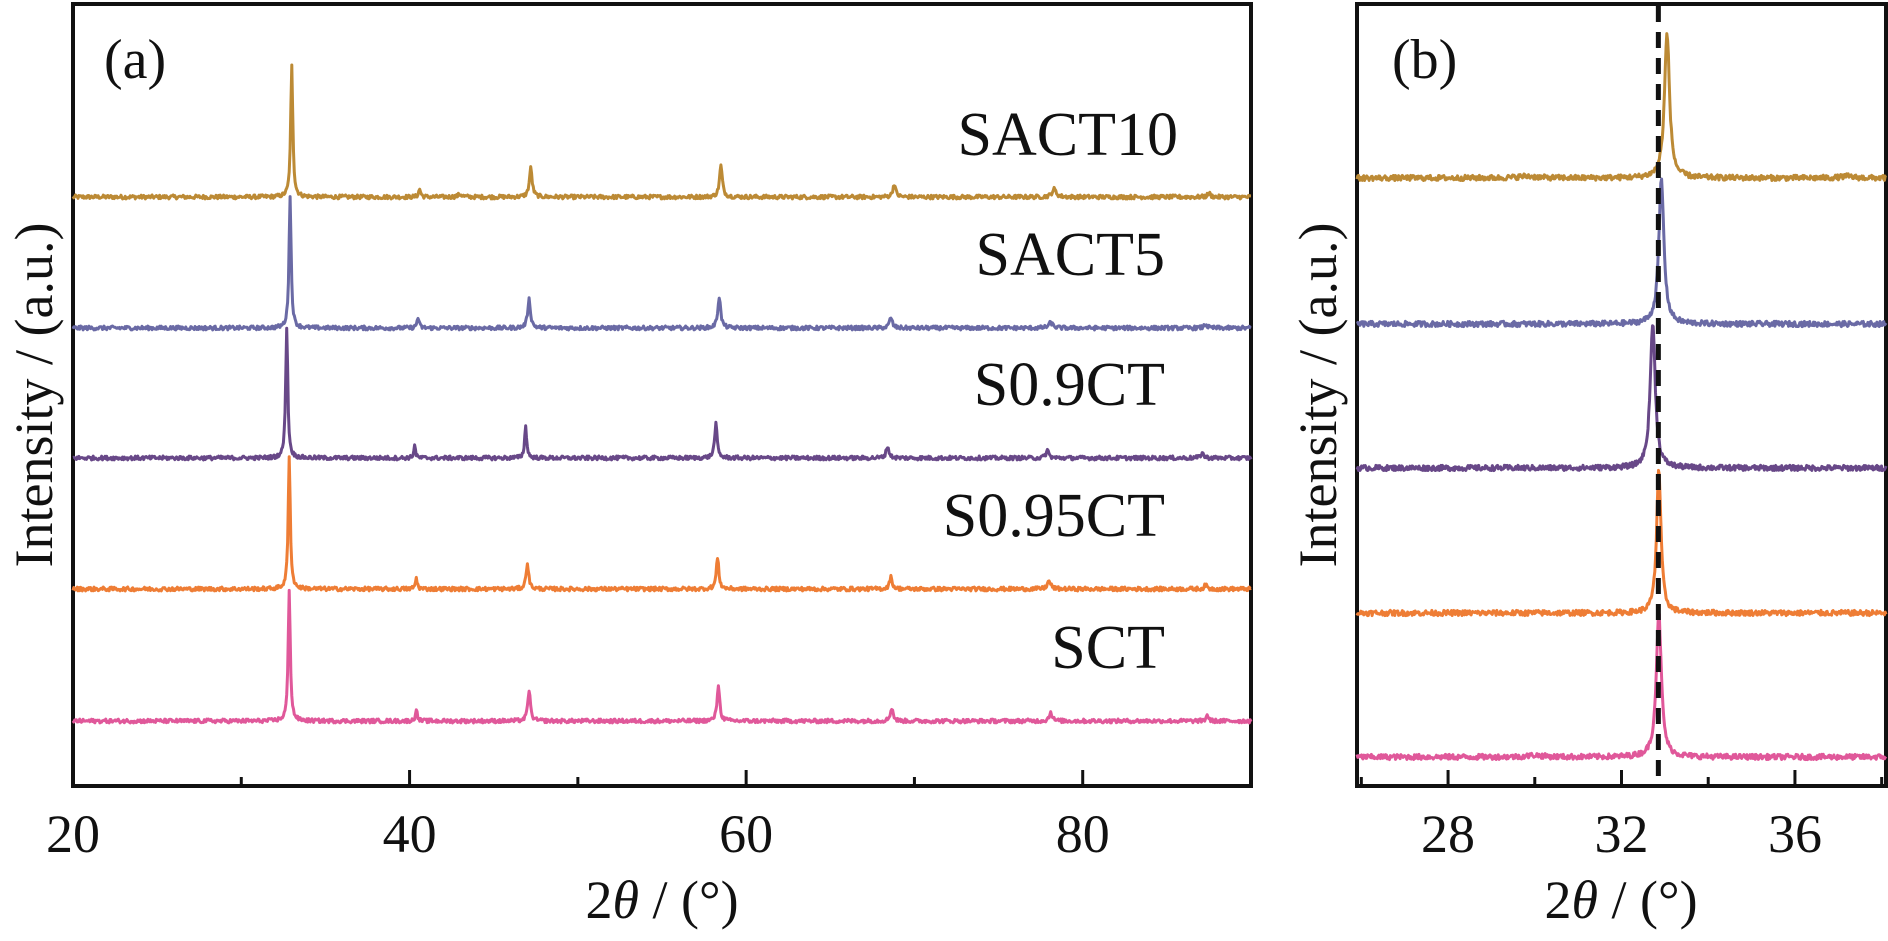 The width and height of the screenshot is (1888, 941). What do you see at coordinates (1424, 60) in the screenshot?
I see `panel-b-label: (b)` at bounding box center [1424, 60].